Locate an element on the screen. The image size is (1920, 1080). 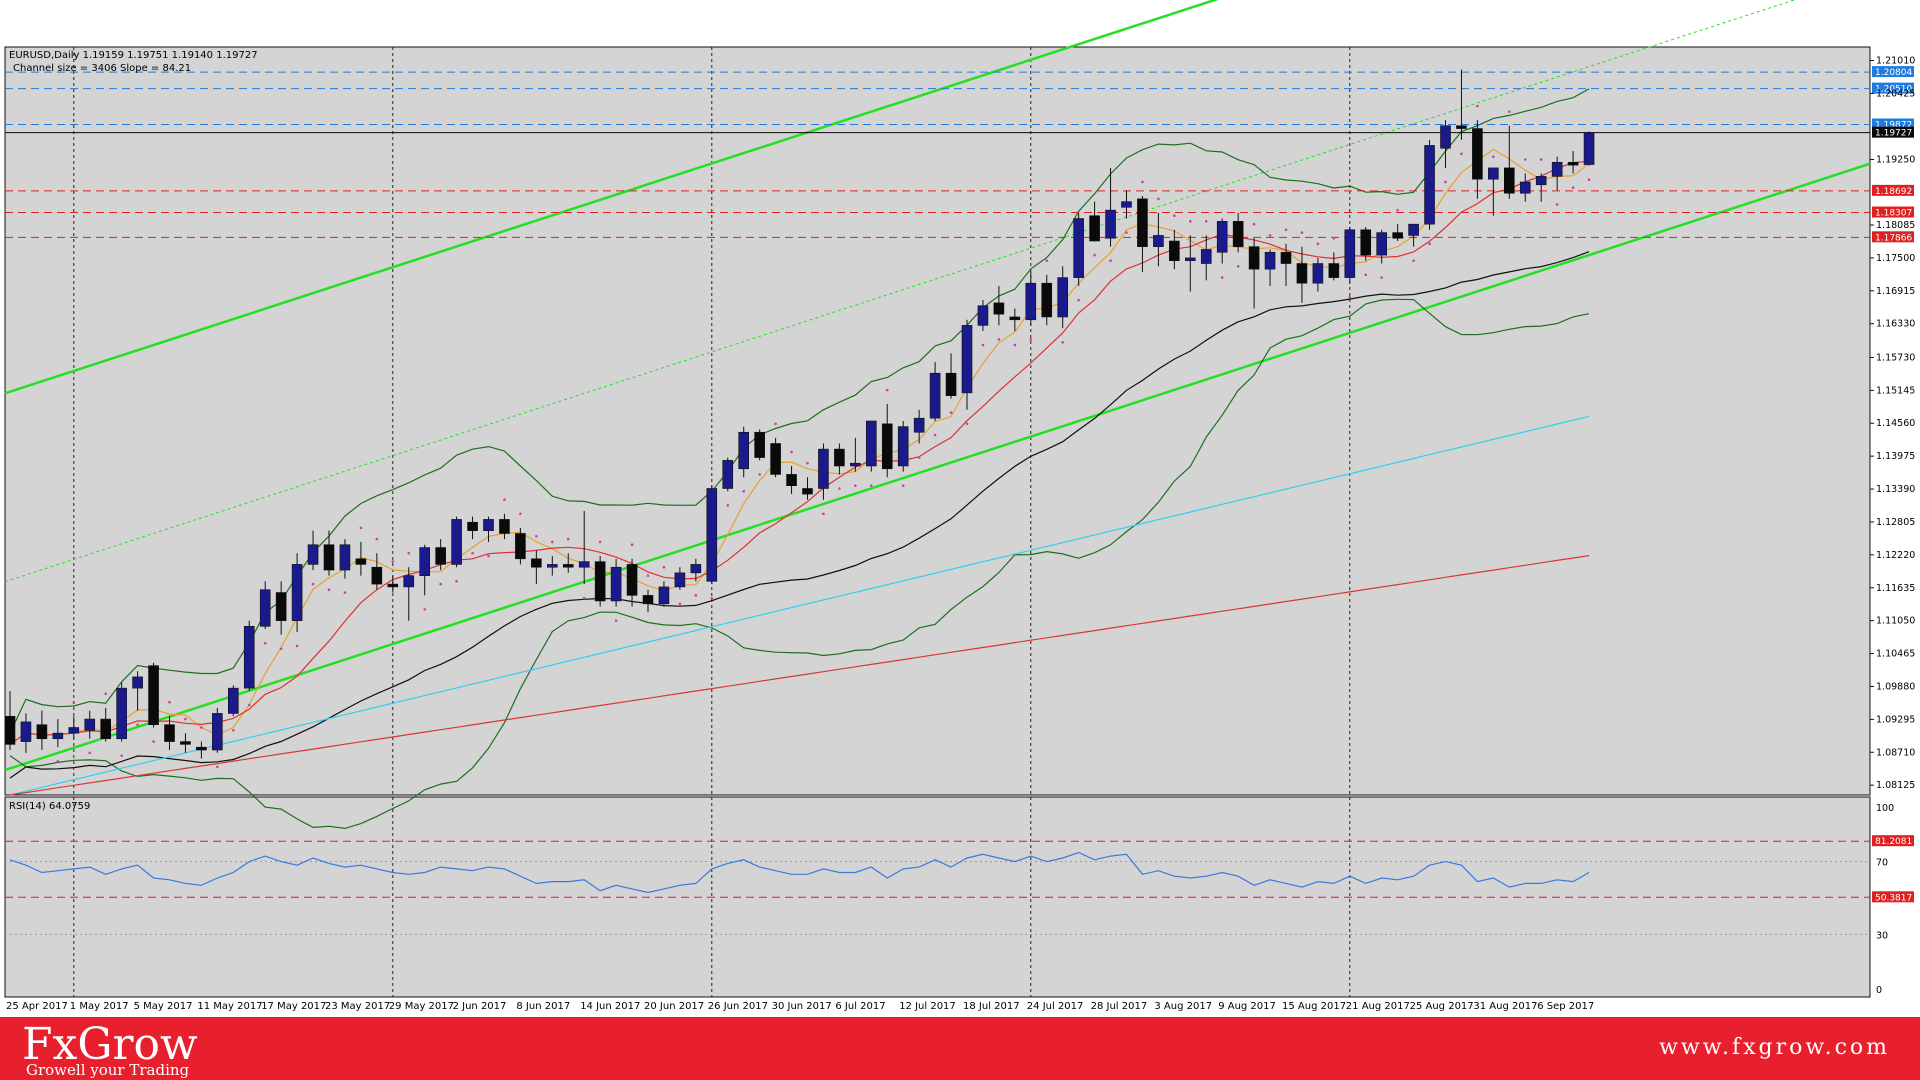
x-tick-label: 23 May 2017 is located at coordinates (357, 1006).